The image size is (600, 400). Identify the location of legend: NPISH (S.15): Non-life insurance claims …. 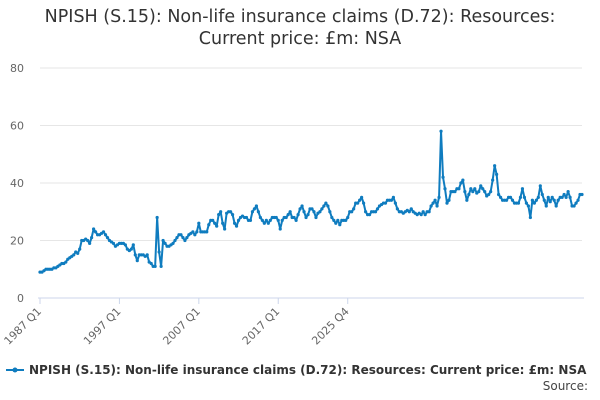
(296, 370).